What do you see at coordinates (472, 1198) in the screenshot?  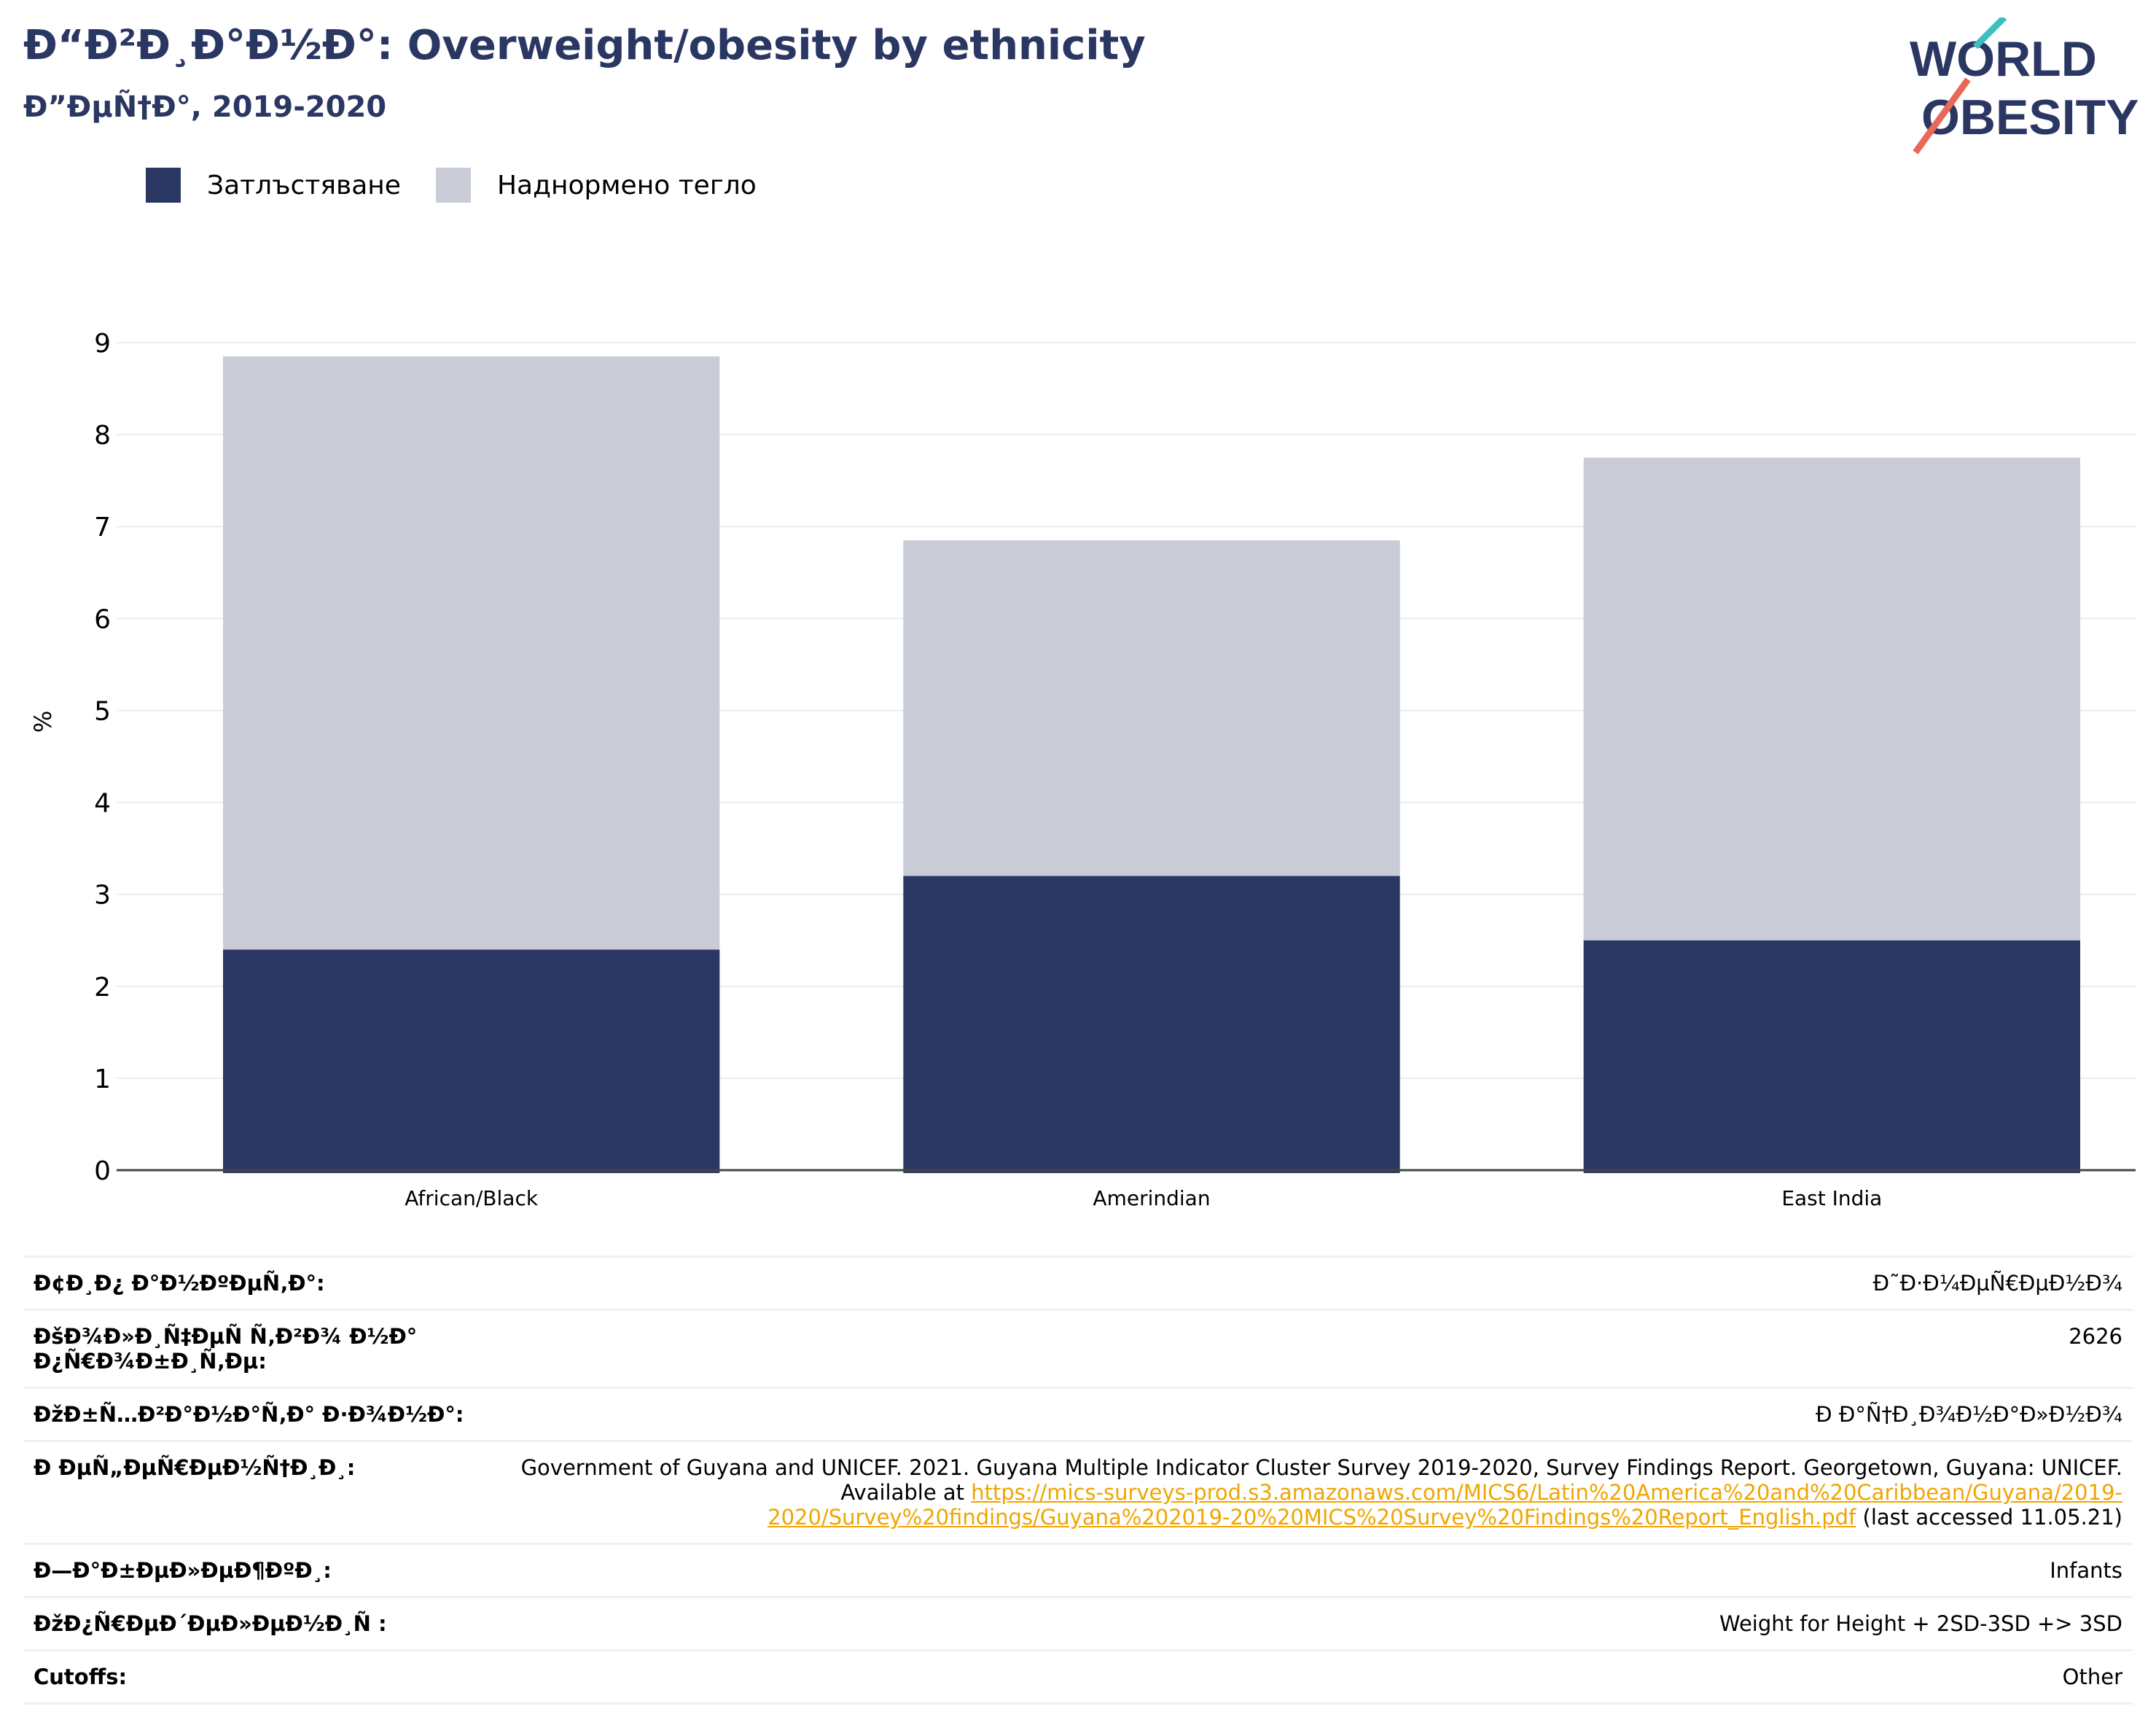 I see `x-tick-label: African/Black` at bounding box center [472, 1198].